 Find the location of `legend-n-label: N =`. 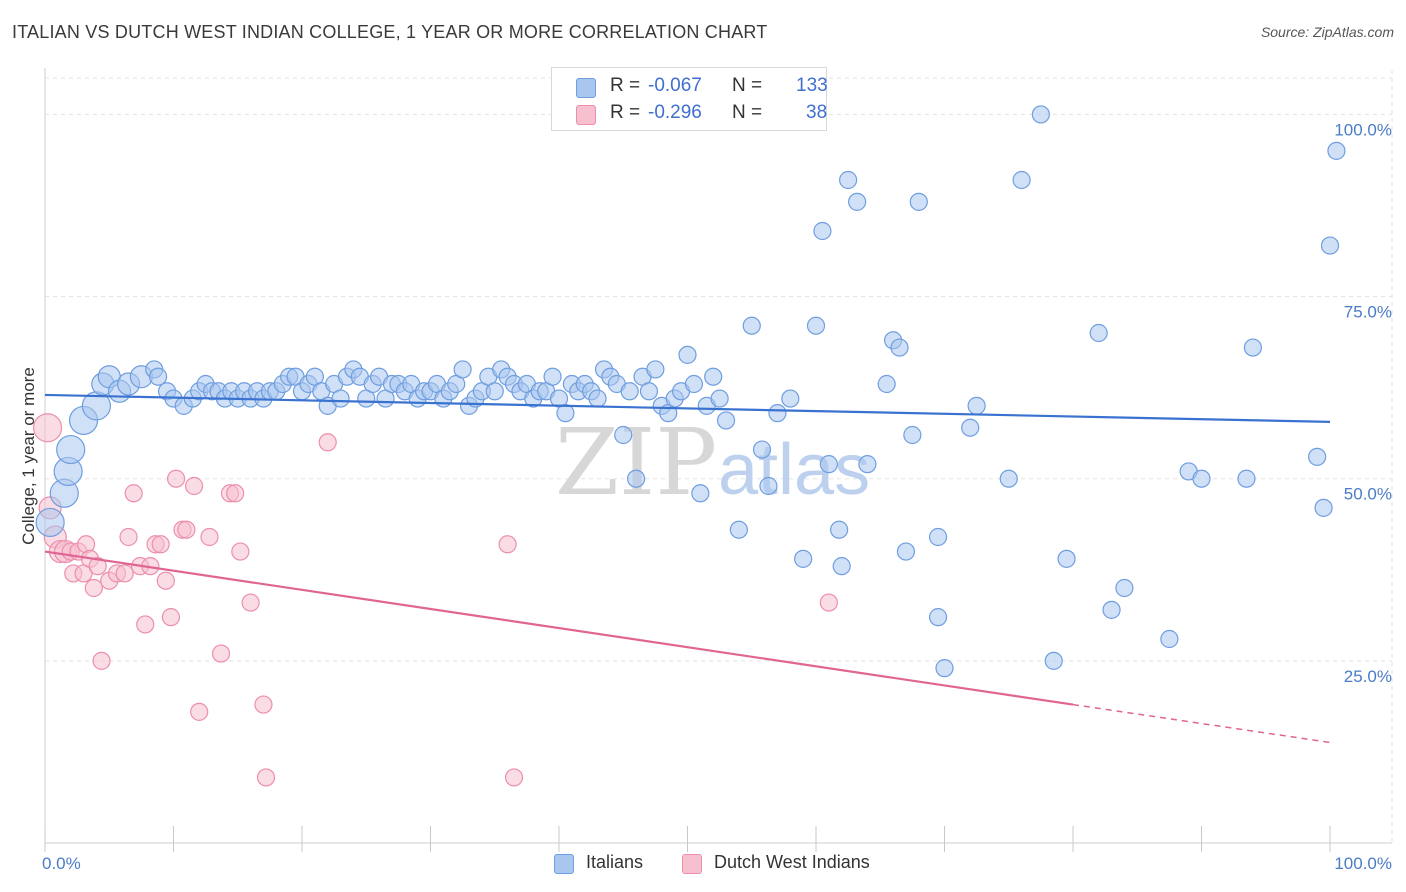

legend-n-label: N = is located at coordinates (747, 85).